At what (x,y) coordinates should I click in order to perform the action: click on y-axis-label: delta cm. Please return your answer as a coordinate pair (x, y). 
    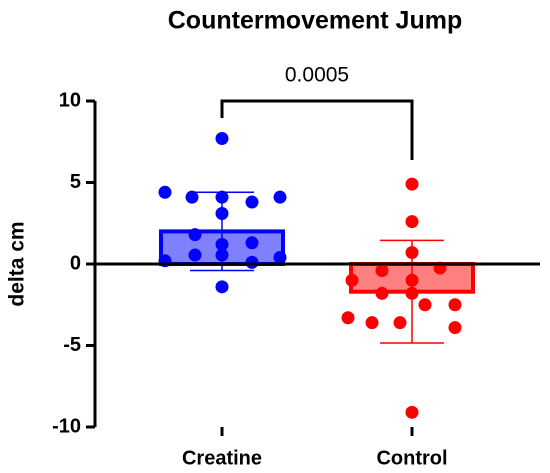
    Looking at the image, I should click on (17, 263).